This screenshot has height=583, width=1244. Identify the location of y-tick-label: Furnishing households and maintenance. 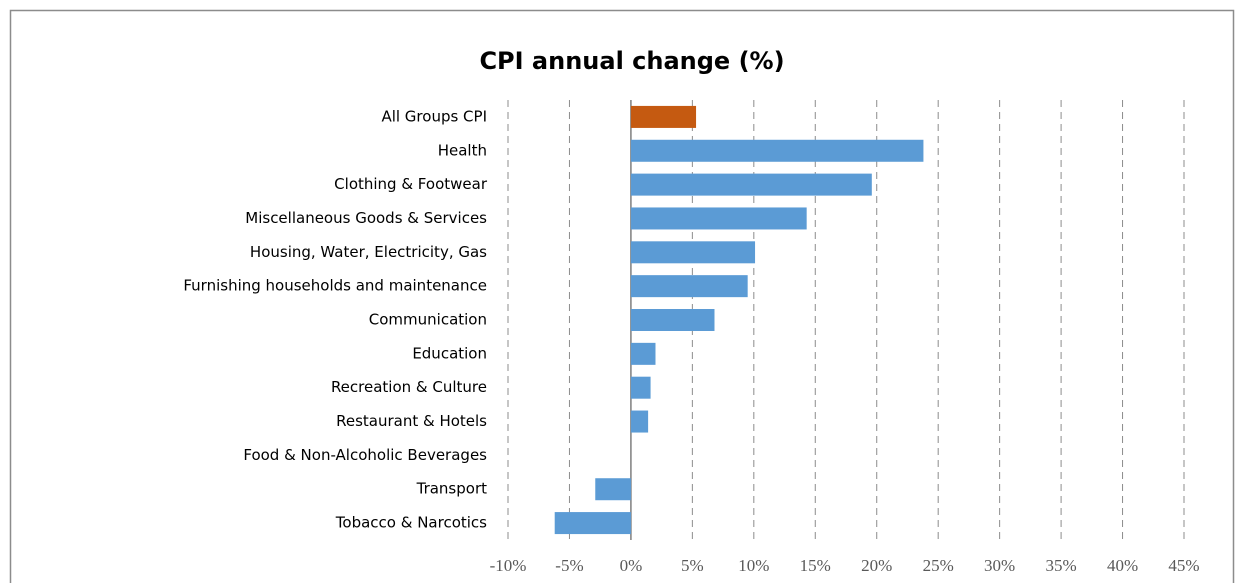
(335, 286).